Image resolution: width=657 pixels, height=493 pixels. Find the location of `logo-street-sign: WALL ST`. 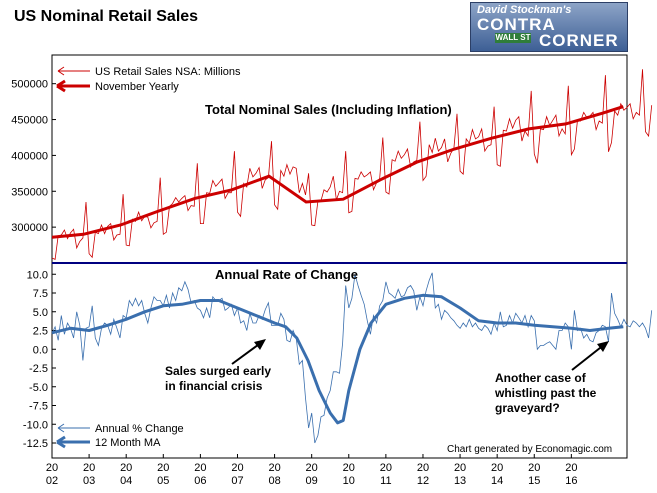

logo-street-sign: WALL ST is located at coordinates (513, 38).